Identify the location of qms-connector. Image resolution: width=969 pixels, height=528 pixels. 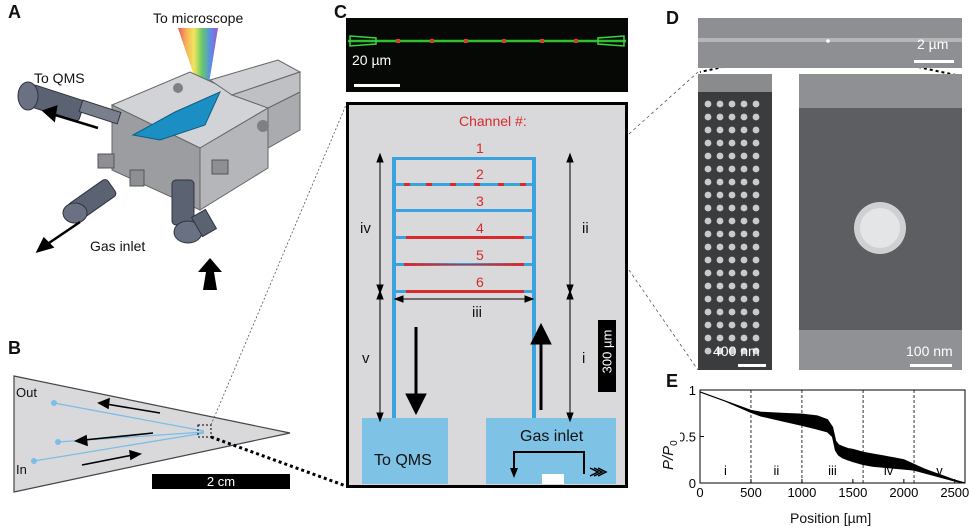
(69, 103).